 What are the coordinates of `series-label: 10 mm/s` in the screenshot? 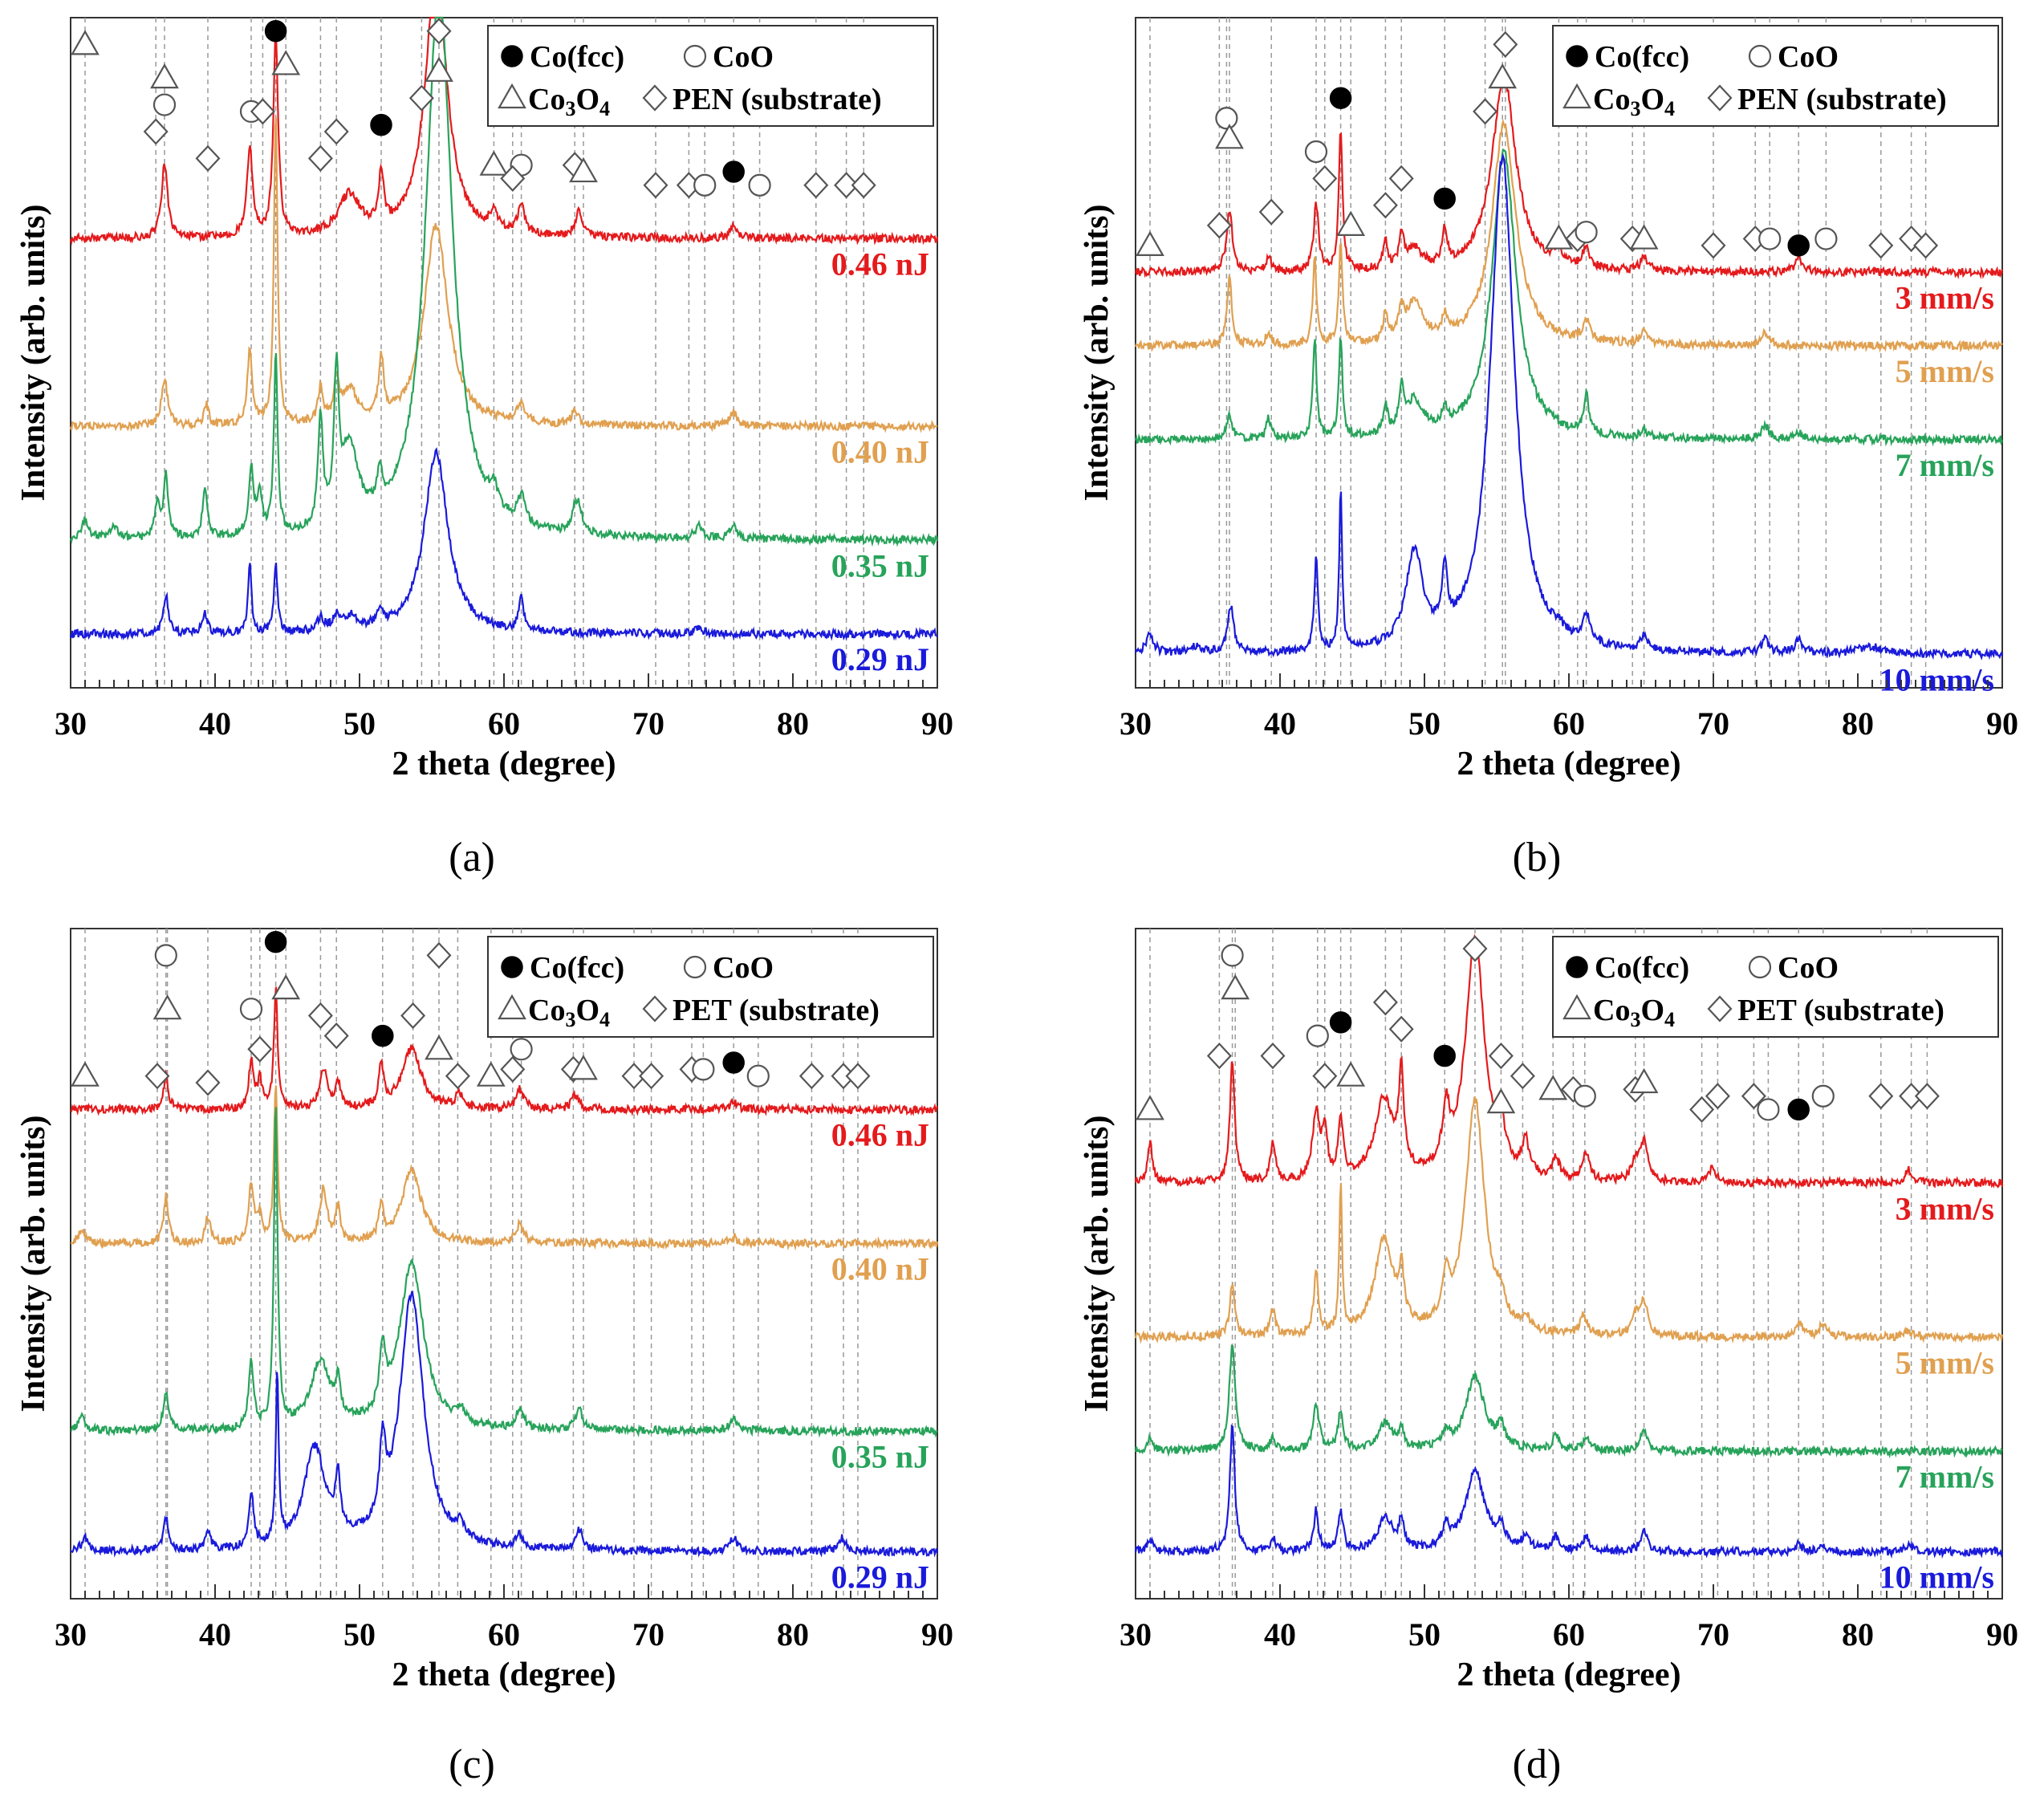 It's located at (1936, 1577).